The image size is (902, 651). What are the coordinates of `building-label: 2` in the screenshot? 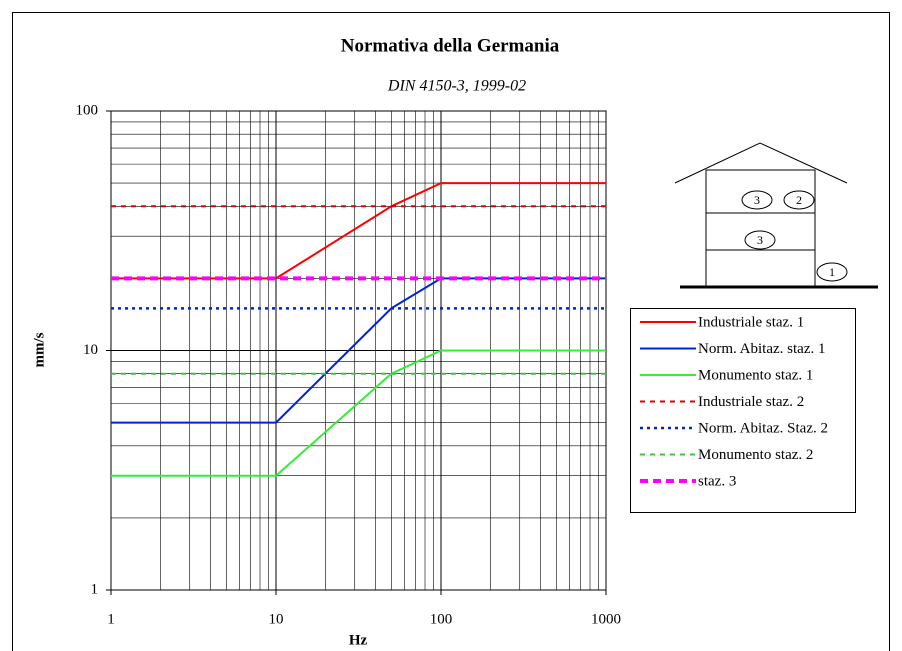 It's located at (799, 200).